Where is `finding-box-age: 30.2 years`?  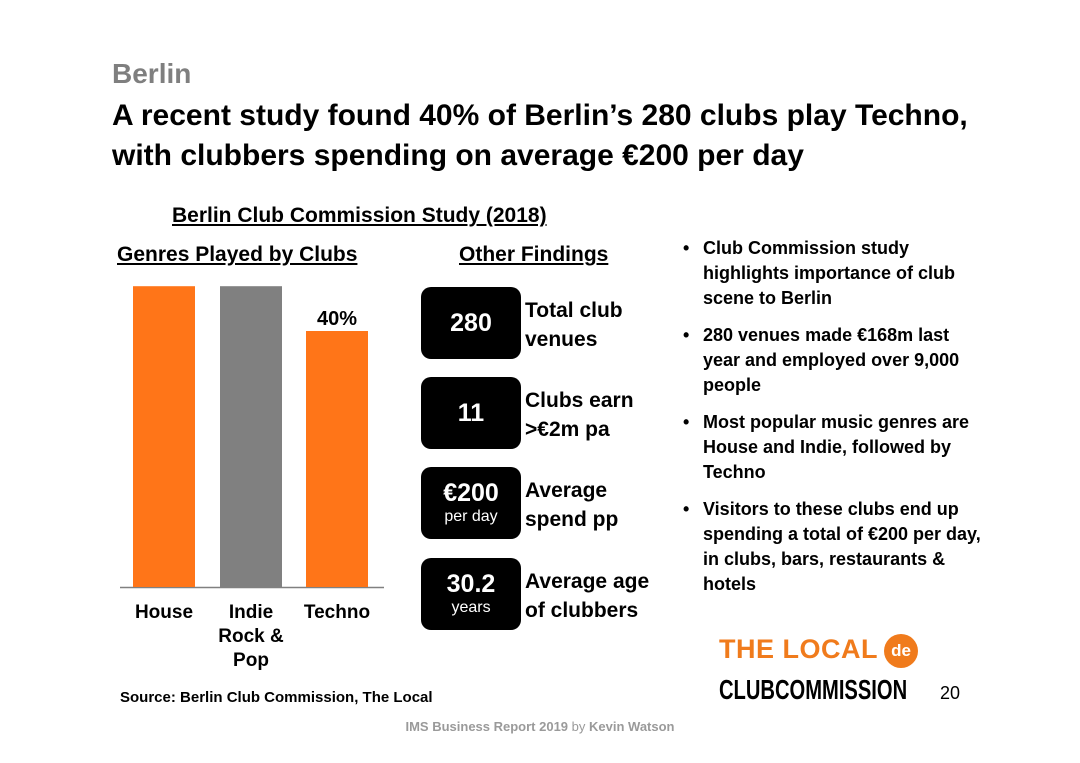
finding-box-age: 30.2 years is located at coordinates (471, 594).